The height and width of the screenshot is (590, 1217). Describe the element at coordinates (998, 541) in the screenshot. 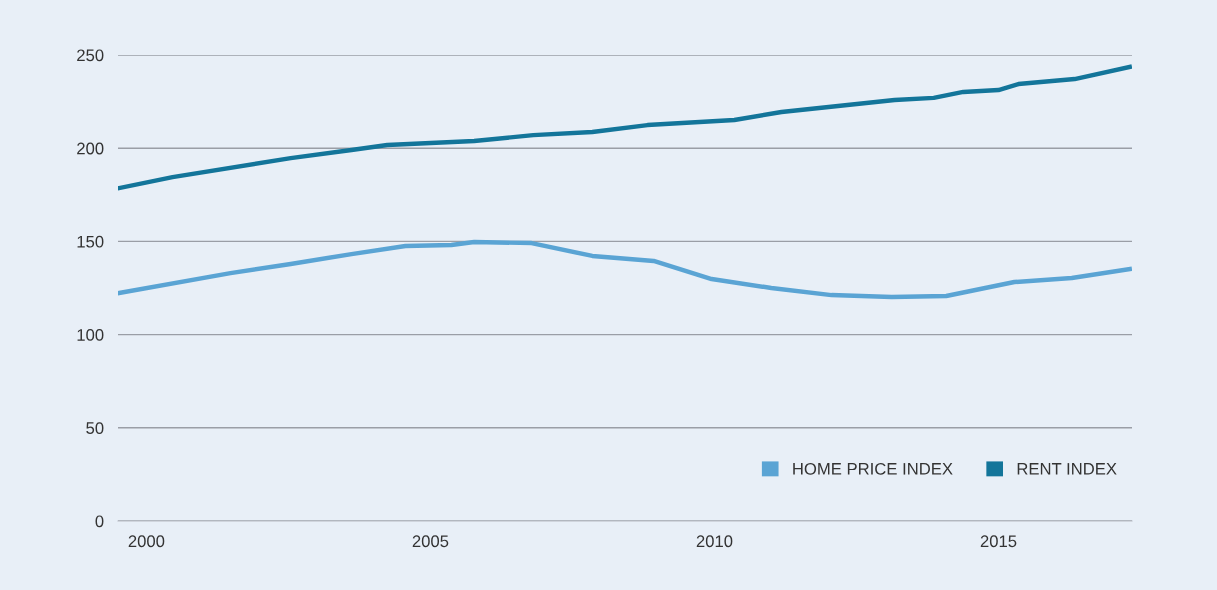

I see `x-tick-label: 2015` at that location.